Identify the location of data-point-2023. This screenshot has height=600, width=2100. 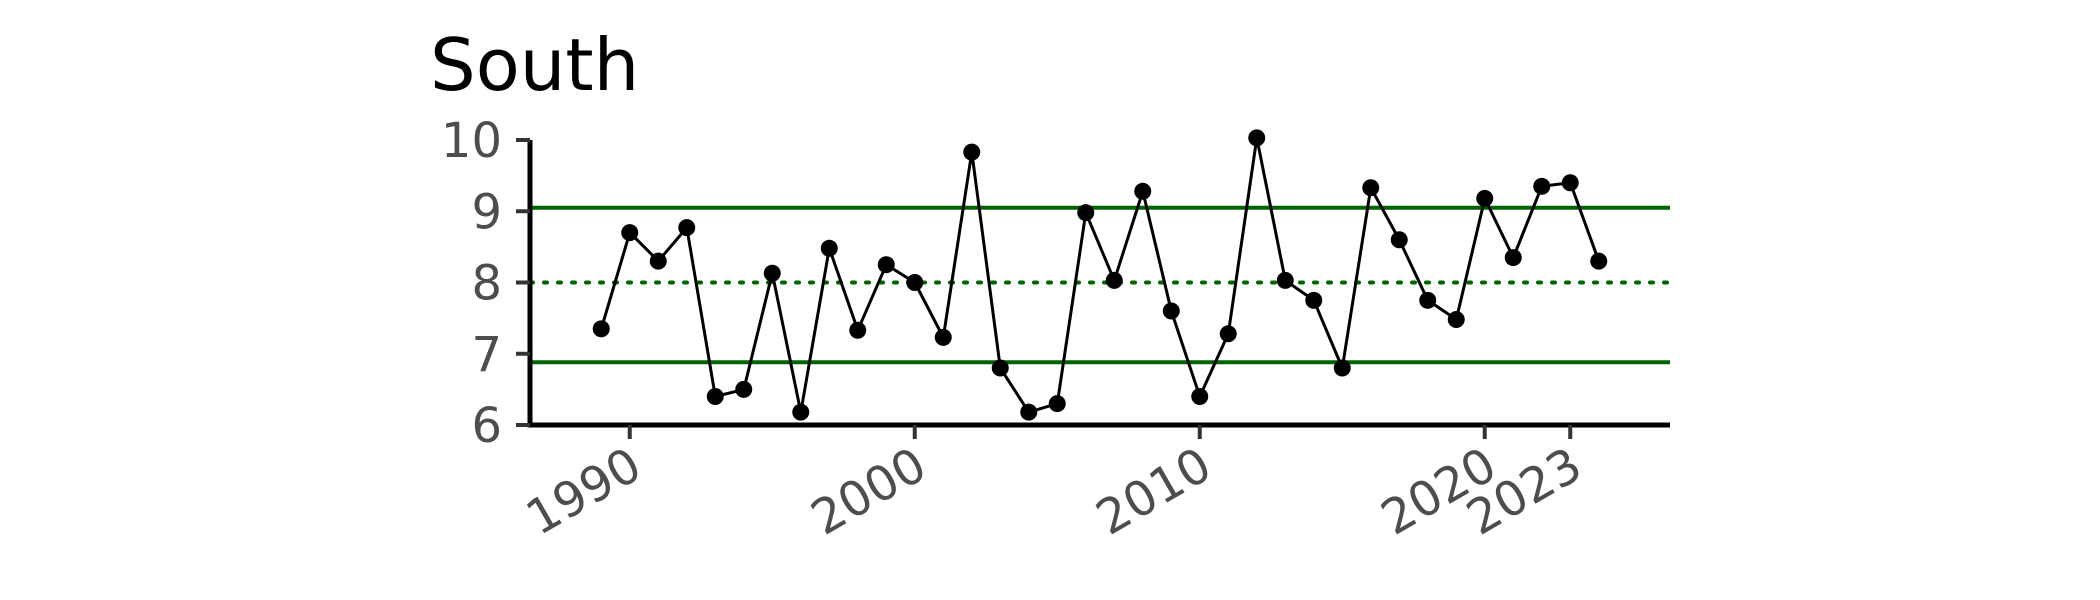
(1570, 183).